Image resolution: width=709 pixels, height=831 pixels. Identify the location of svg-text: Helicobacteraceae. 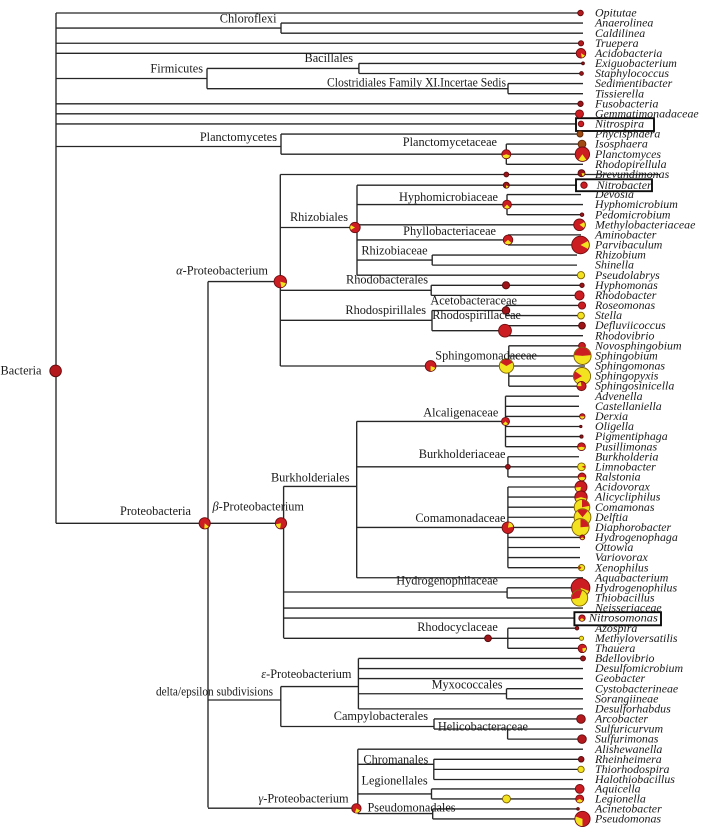
(483, 727).